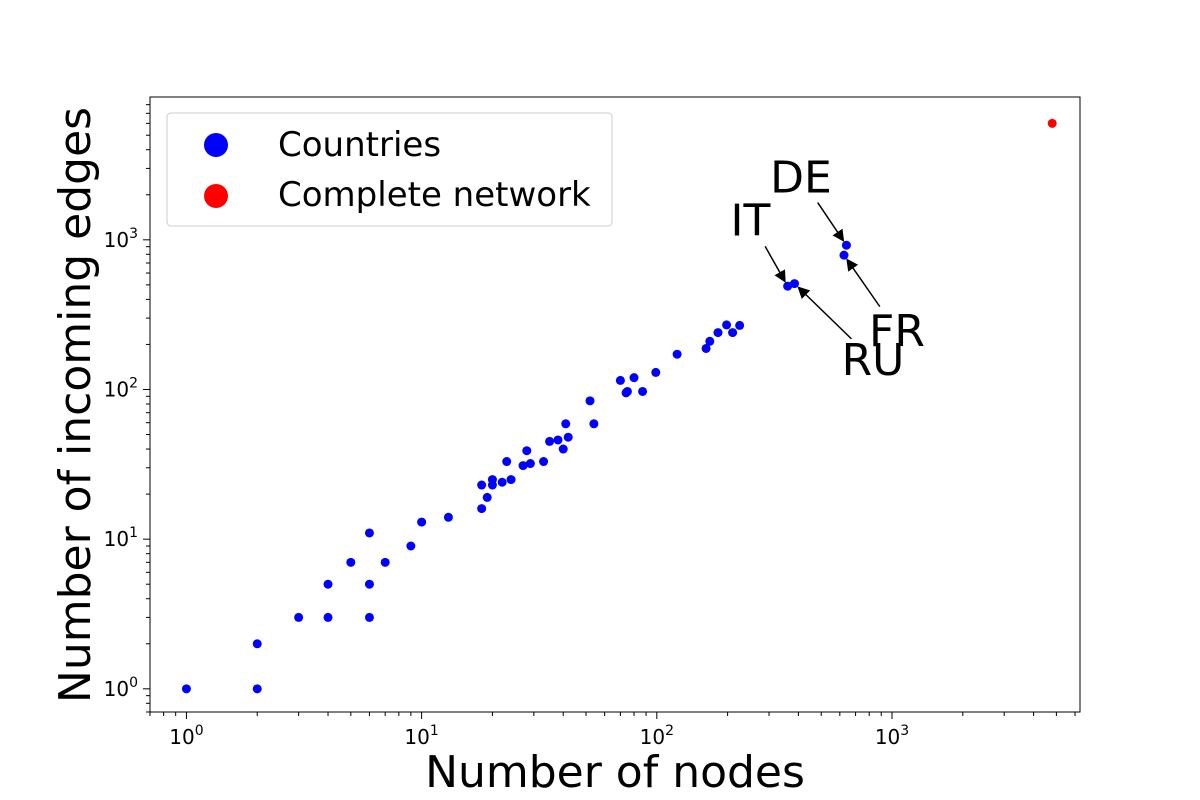 This screenshot has height=800, width=1200. I want to click on y-tick-label: 10¹, so click(121, 538).